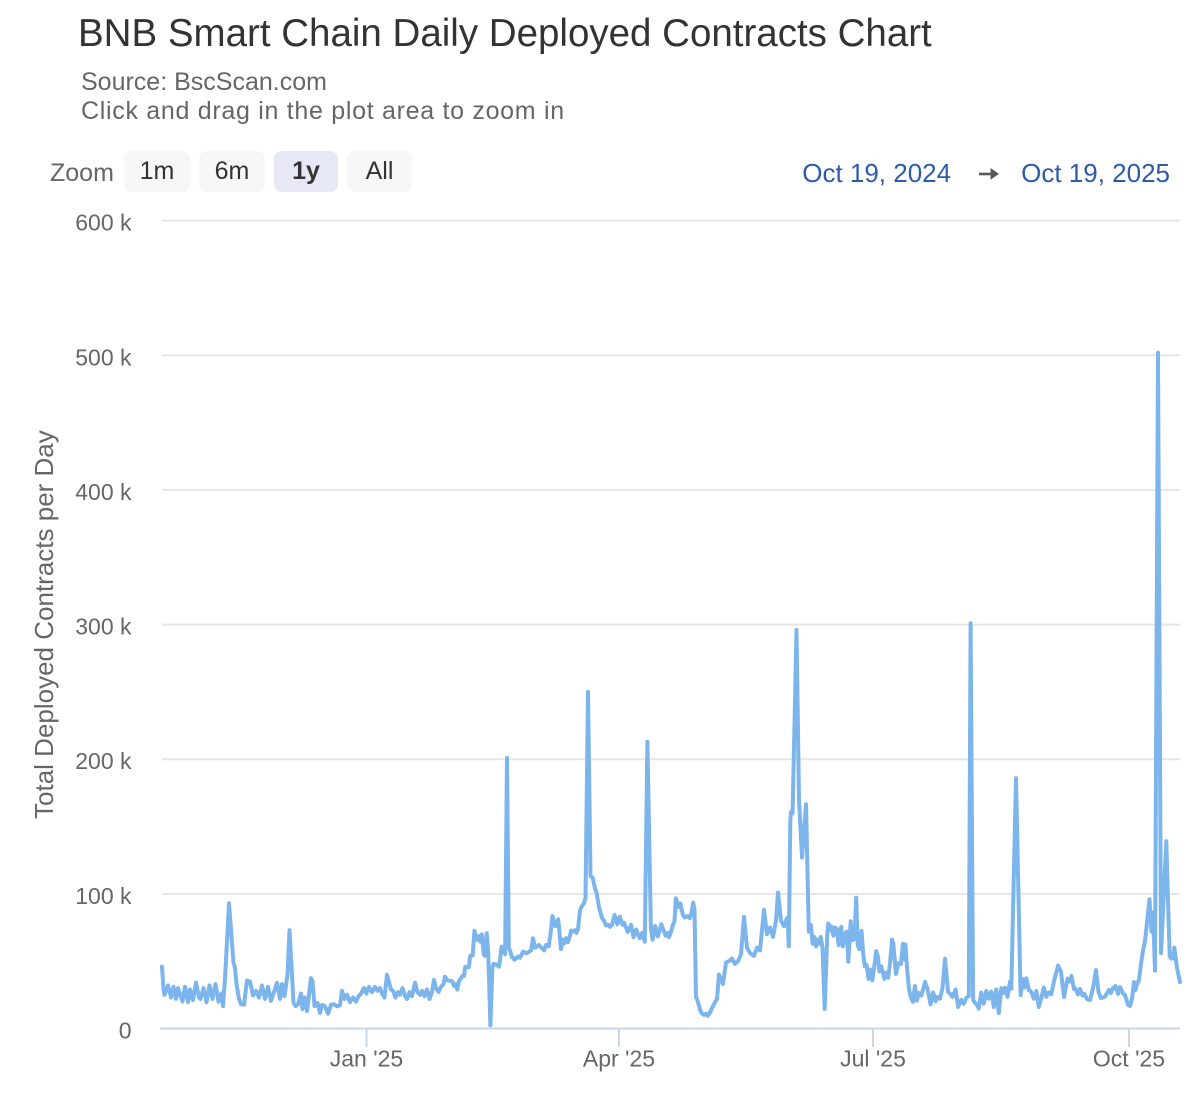  What do you see at coordinates (366, 1059) in the screenshot?
I see `svg-text: Jan '25` at bounding box center [366, 1059].